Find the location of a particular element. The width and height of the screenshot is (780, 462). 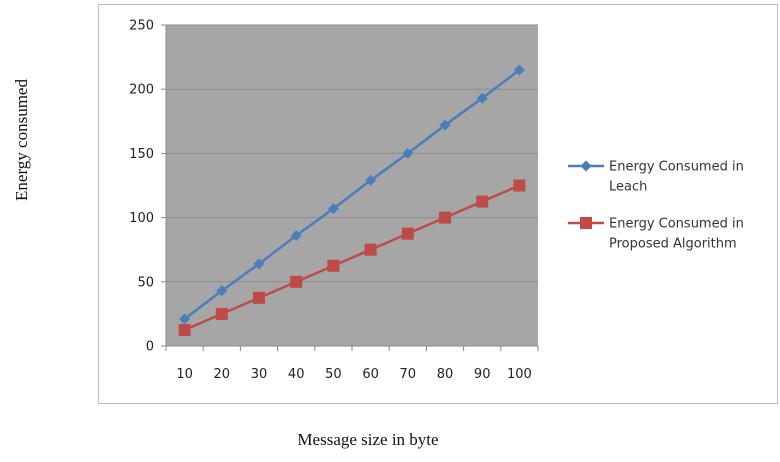

x-tick-label: 80 is located at coordinates (445, 374).